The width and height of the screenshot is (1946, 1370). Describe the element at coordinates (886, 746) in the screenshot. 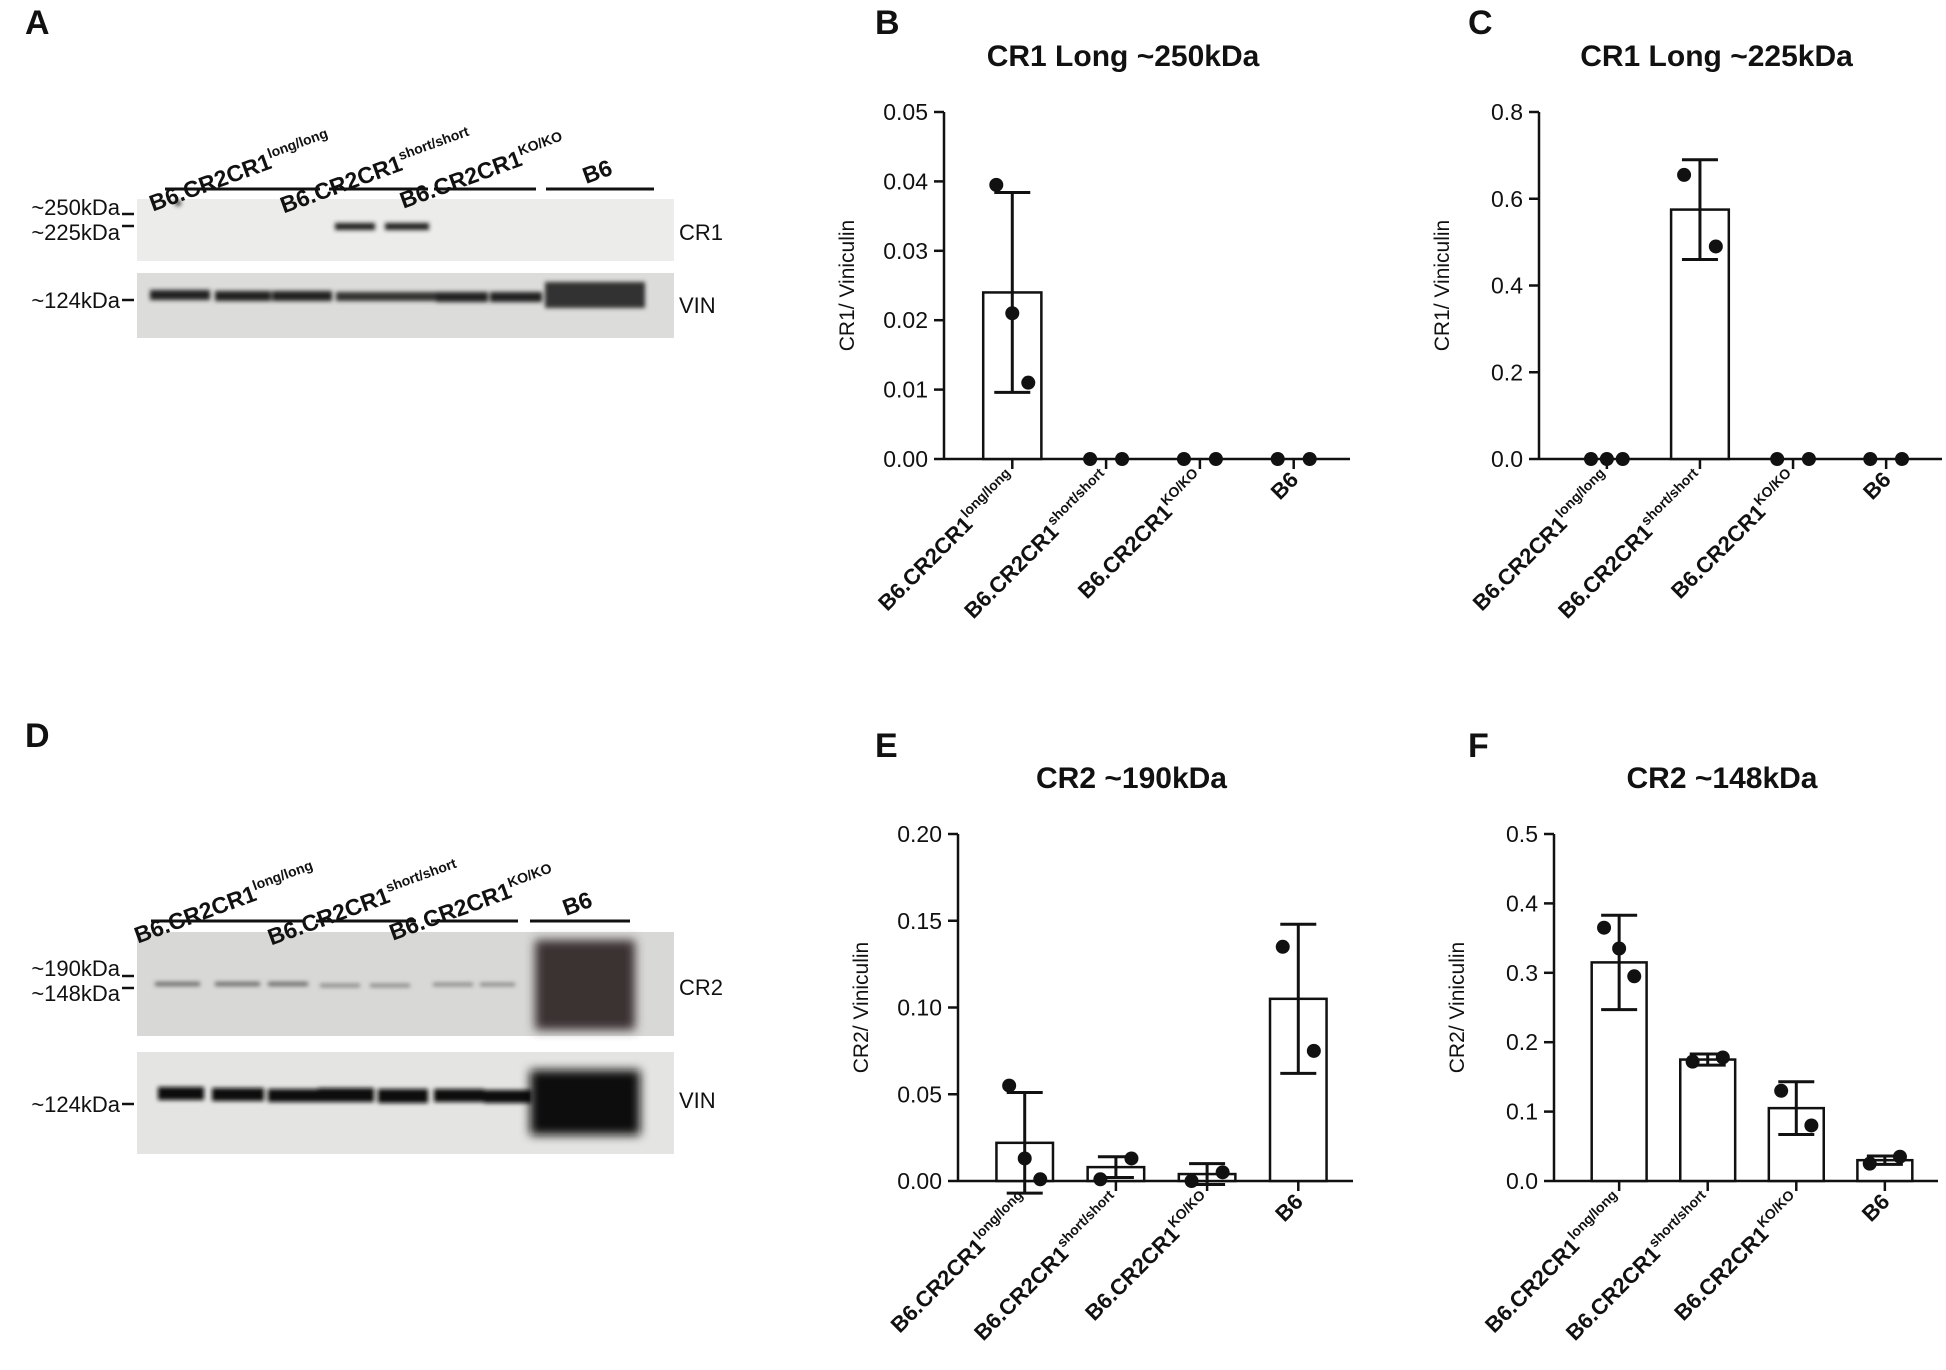

I see `panel-letter: E` at that location.